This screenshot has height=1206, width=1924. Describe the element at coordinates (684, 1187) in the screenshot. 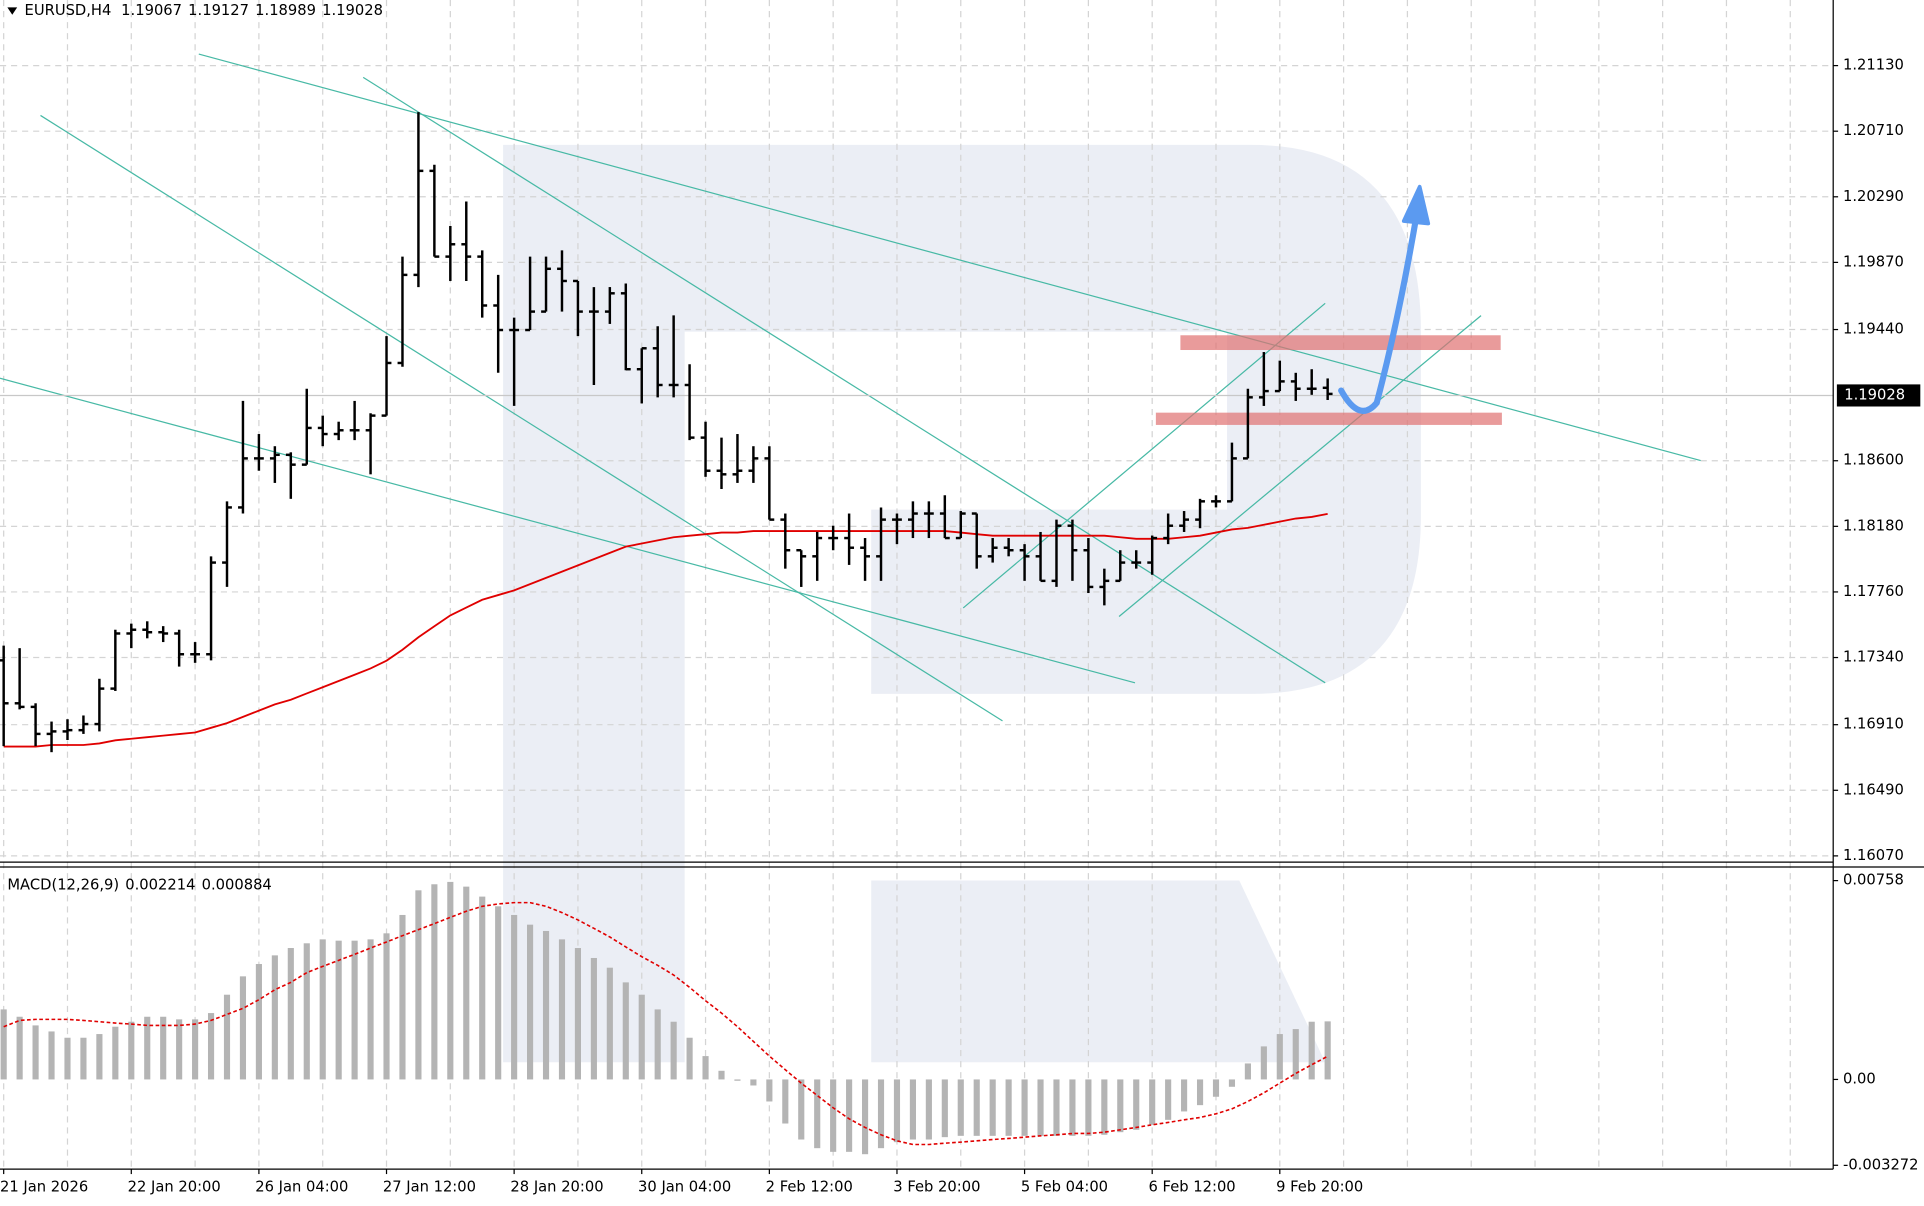

I see `x-tick-label: 30 Jan 04:00` at that location.